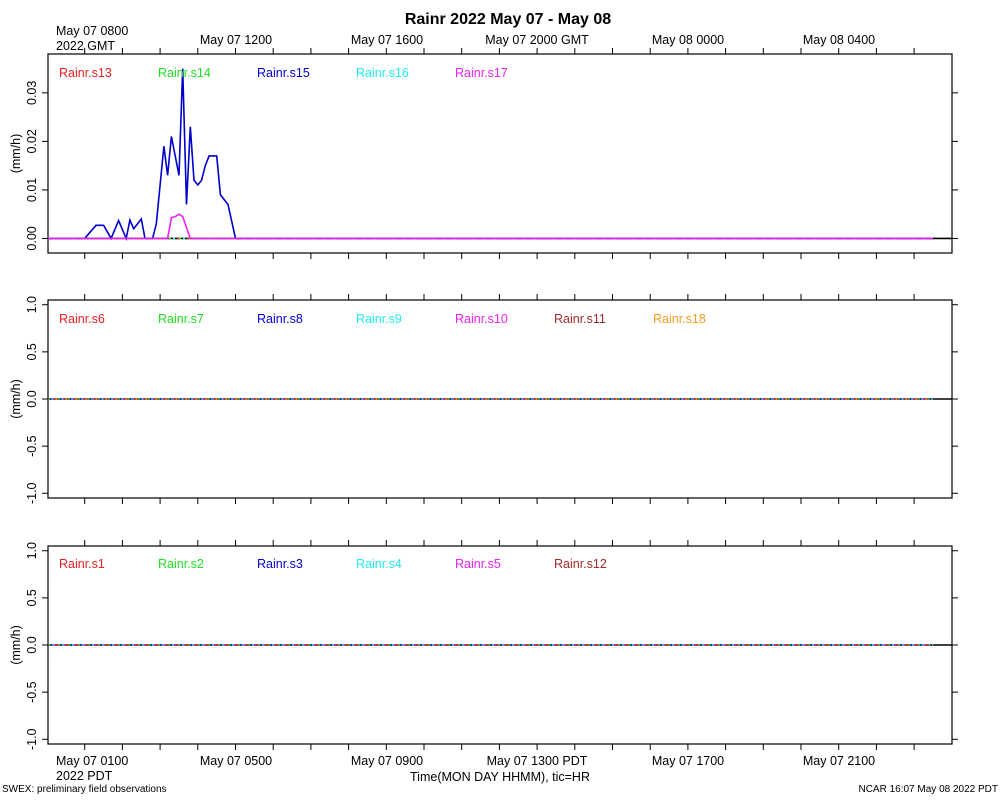 This screenshot has height=800, width=1000. What do you see at coordinates (580, 564) in the screenshot?
I see `legend-entry: Rainr.s12` at bounding box center [580, 564].